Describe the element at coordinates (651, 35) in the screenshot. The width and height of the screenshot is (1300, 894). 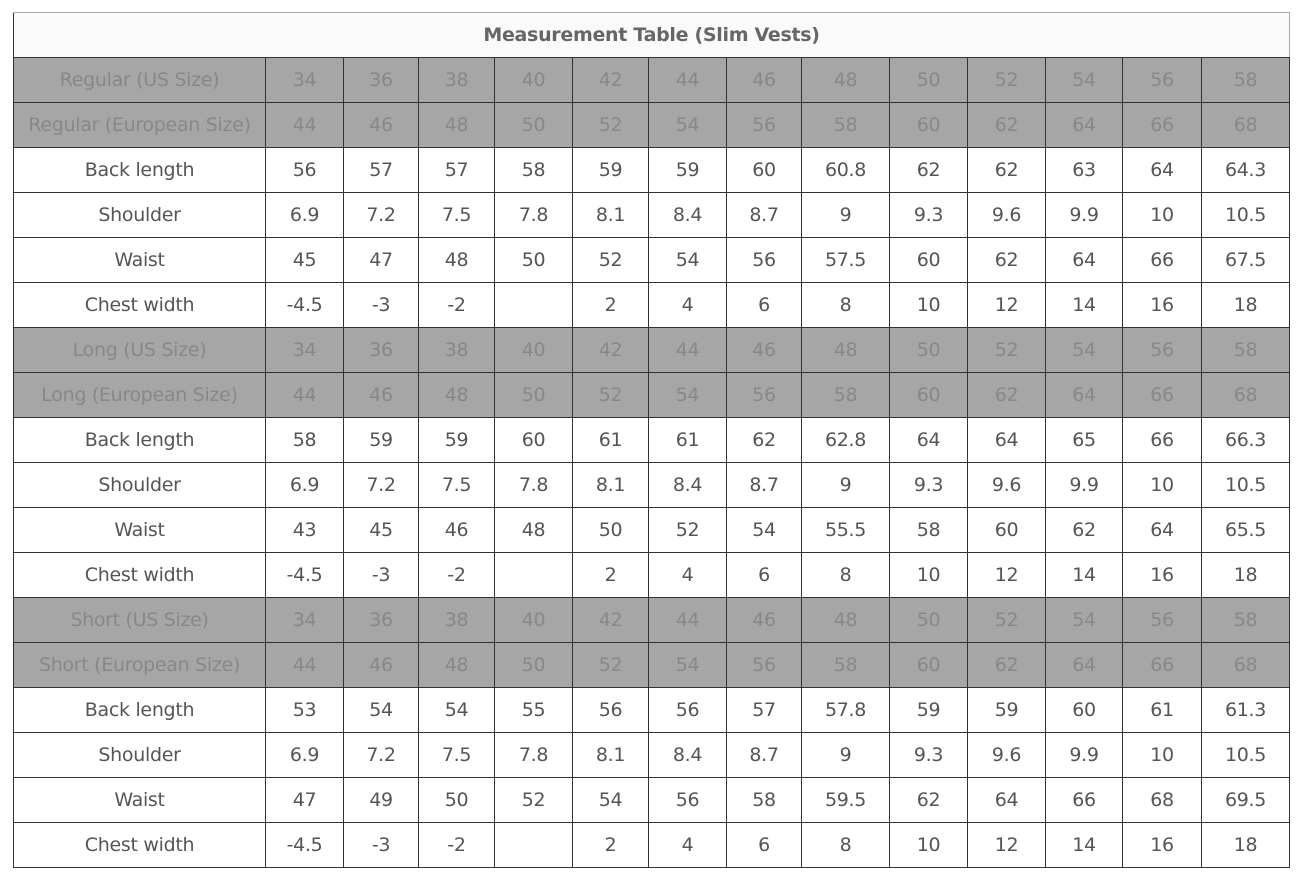
I see `table-title: Measurement Table (Slim Vests)` at that location.